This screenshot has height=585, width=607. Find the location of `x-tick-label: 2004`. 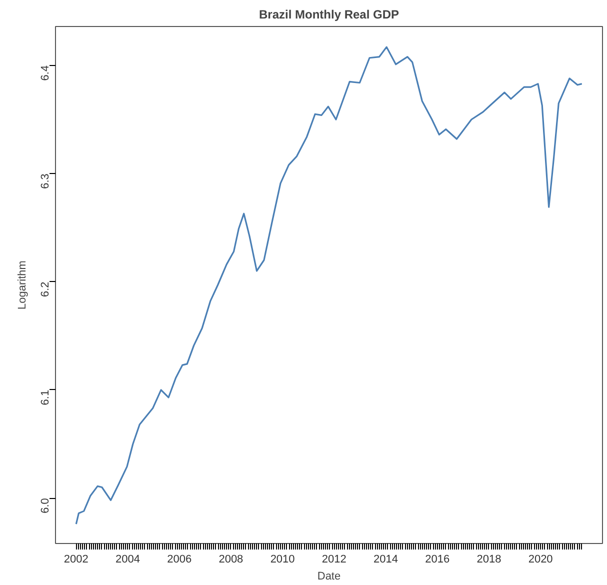

x-tick-label: 2004 is located at coordinates (128, 560).